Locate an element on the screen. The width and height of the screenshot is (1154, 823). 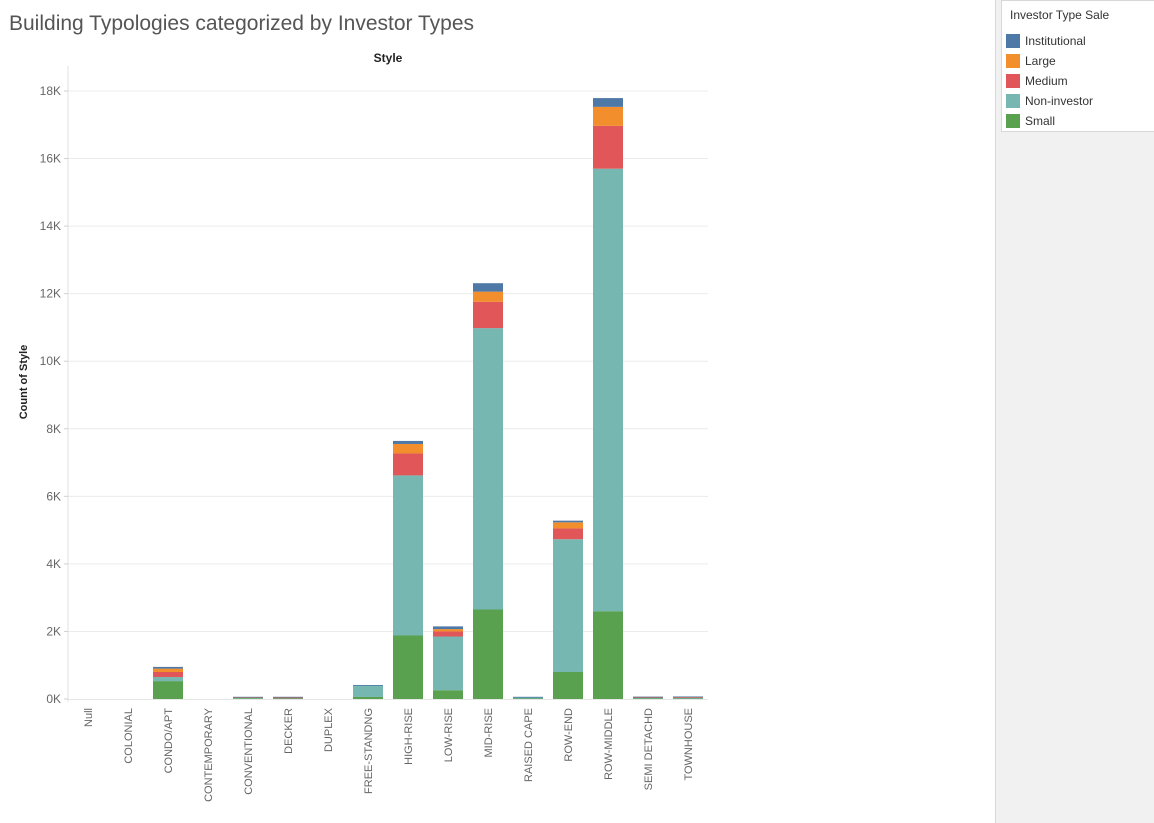
y-tick-label: 10K is located at coordinates (50, 361).